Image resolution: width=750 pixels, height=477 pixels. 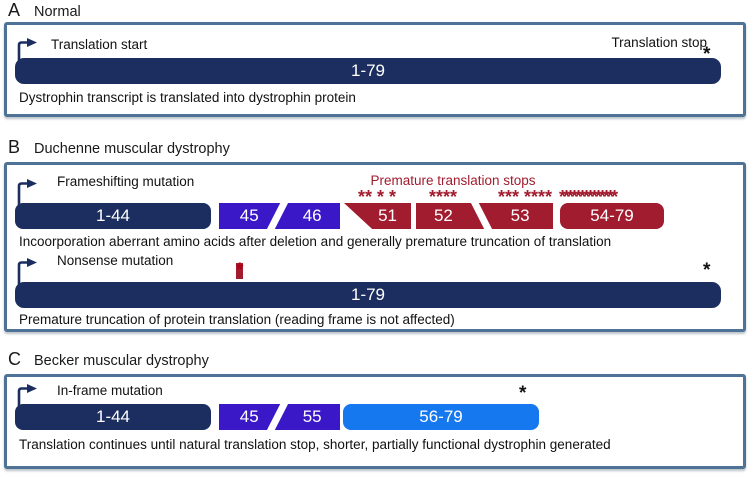 I want to click on translation-start-label: Translation start, so click(x=99, y=44).